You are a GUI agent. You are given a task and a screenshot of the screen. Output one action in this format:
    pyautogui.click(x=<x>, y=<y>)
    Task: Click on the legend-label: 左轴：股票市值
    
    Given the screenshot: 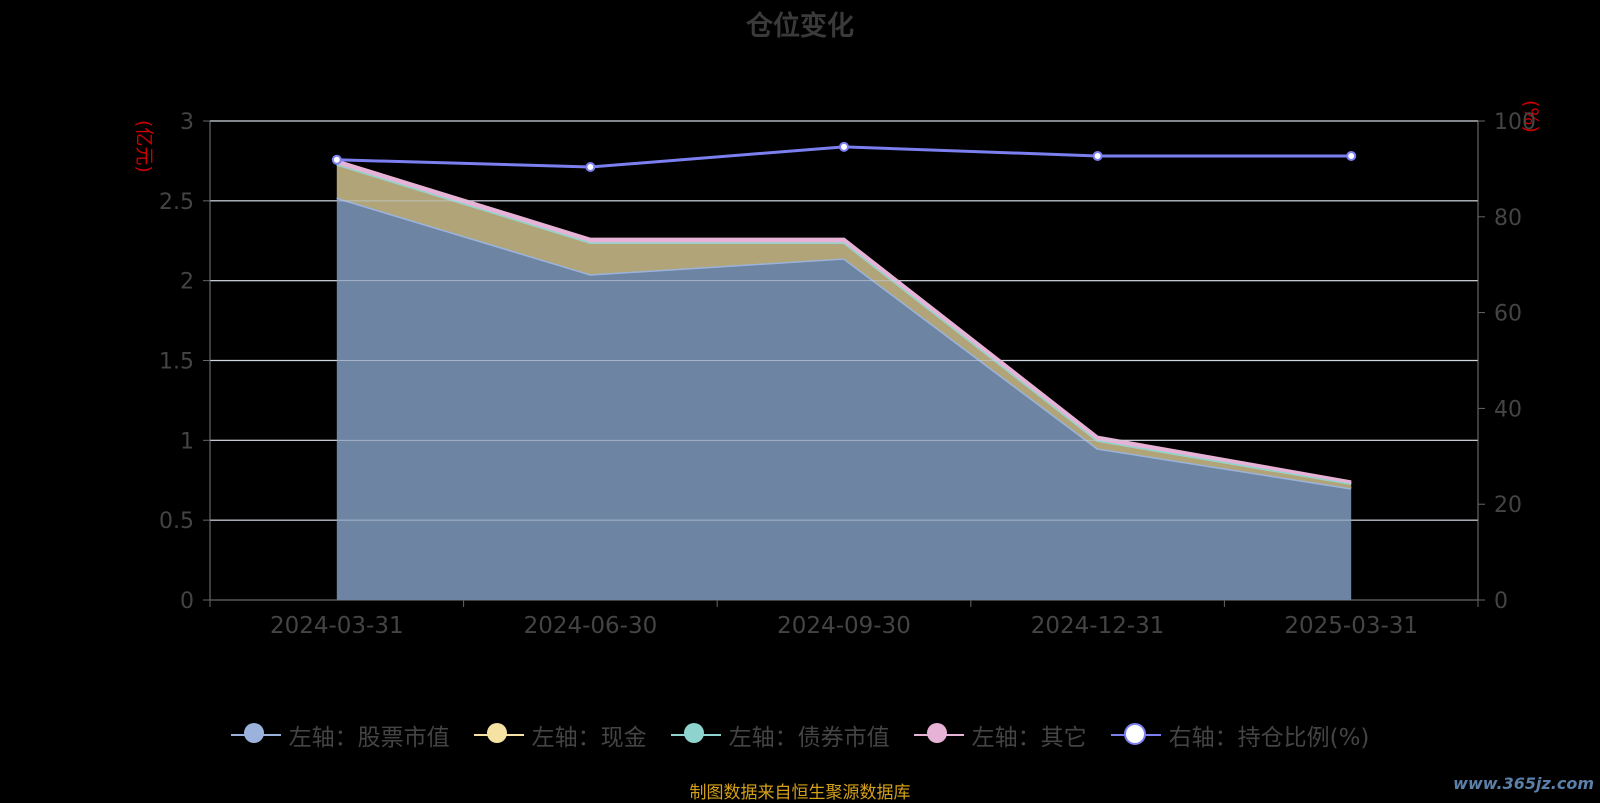 What is the action you would take?
    pyautogui.click(x=369, y=738)
    